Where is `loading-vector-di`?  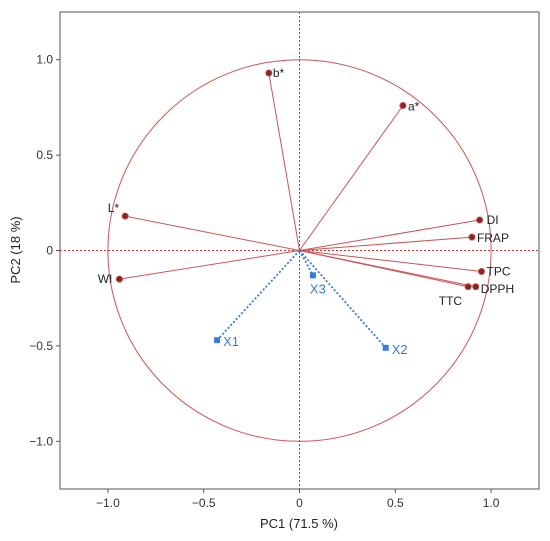 loading-vector-di is located at coordinates (389, 235).